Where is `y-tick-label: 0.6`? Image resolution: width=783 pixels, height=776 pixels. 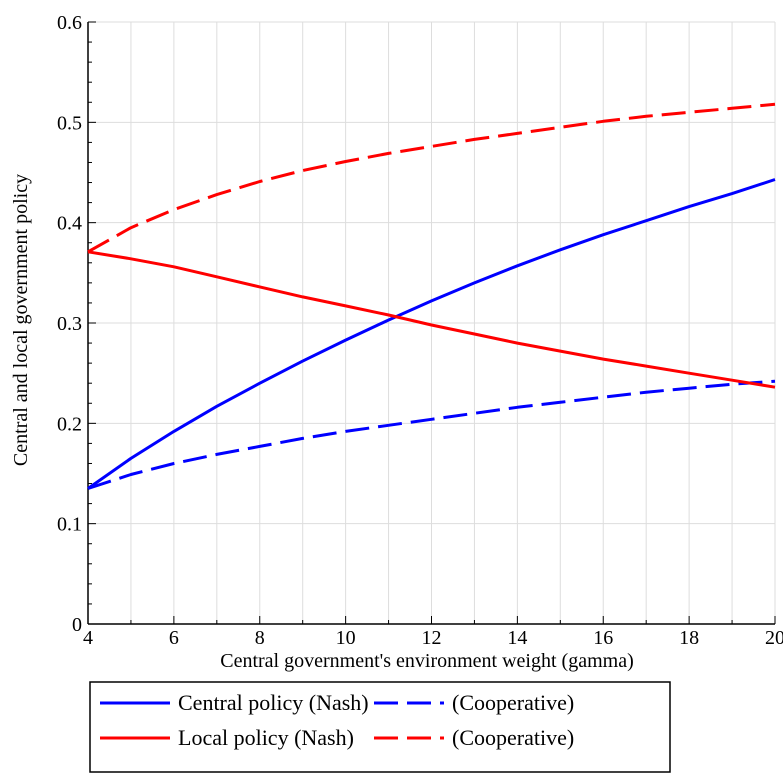 y-tick-label: 0.6 is located at coordinates (69, 23).